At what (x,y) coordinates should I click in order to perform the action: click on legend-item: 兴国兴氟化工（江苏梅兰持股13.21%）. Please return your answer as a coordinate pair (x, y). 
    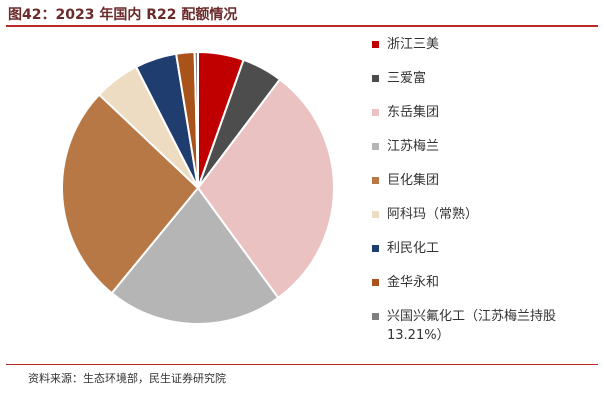
    Looking at the image, I should click on (486, 325).